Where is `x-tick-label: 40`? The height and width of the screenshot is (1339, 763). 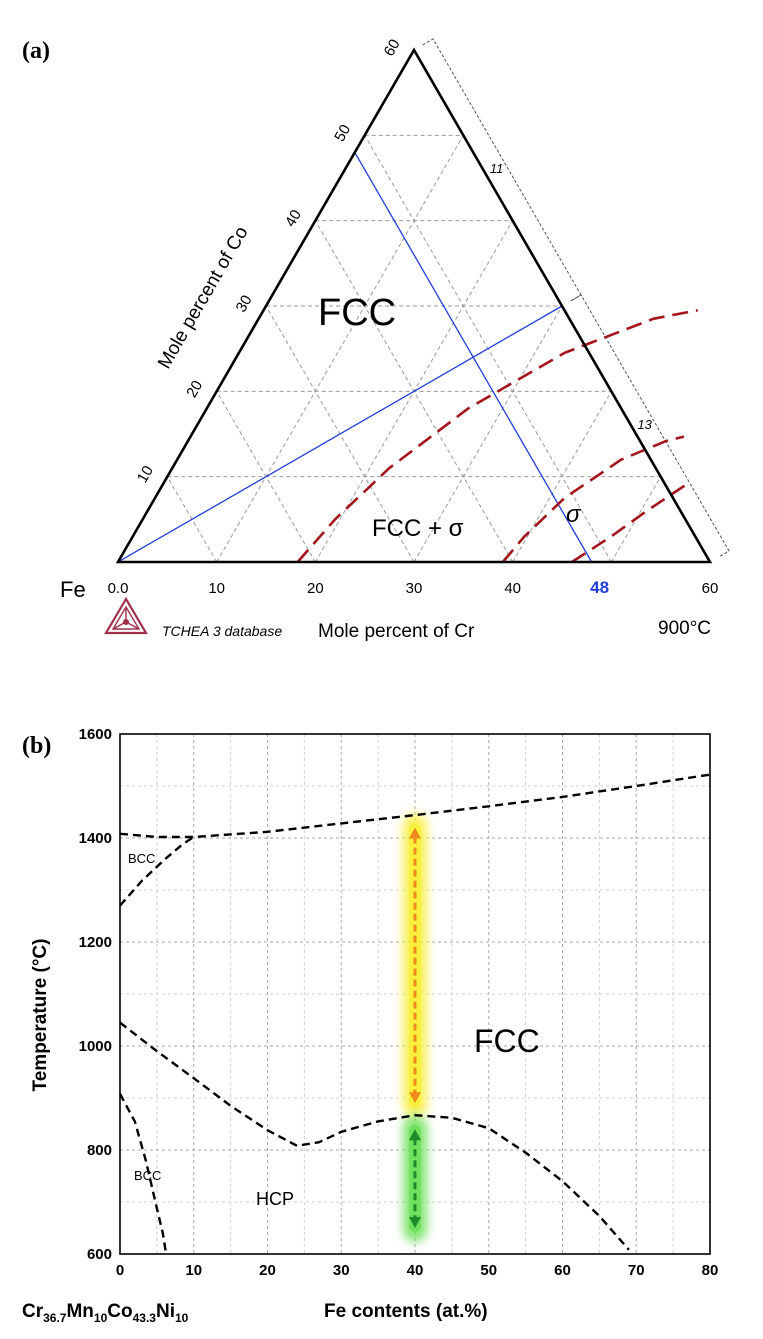 x-tick-label: 40 is located at coordinates (415, 1270).